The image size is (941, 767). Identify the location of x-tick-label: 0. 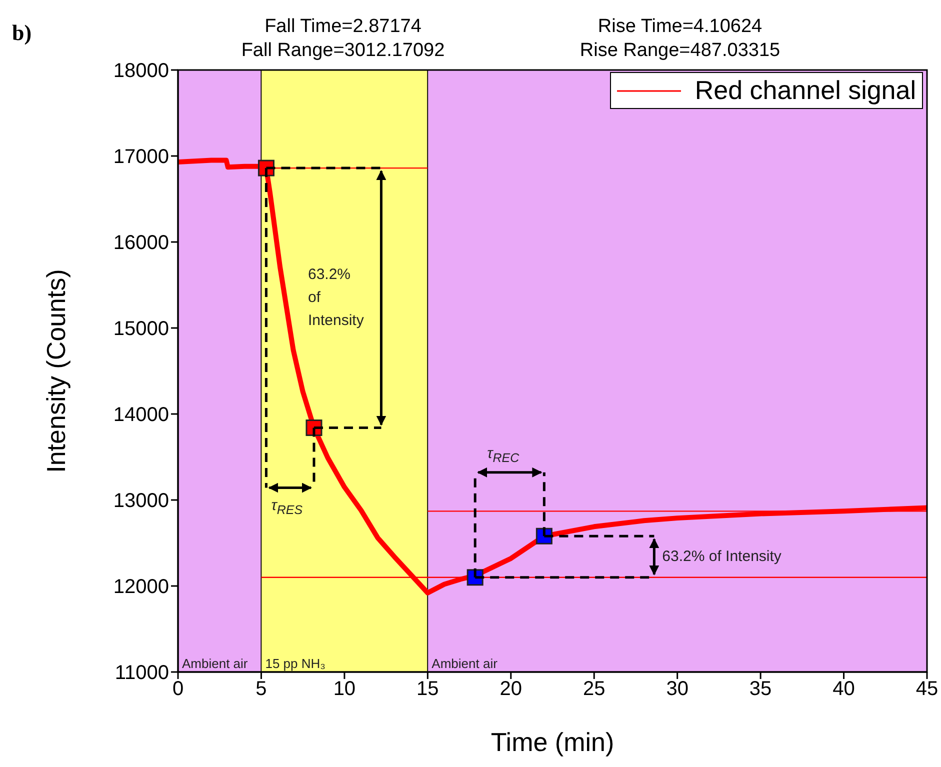
(178, 689).